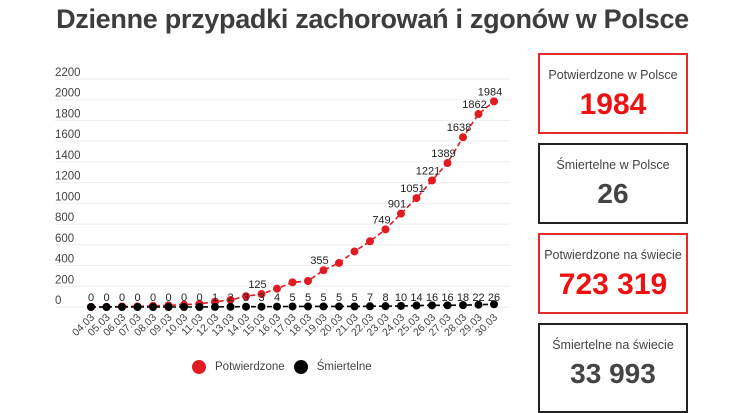  Describe the element at coordinates (332, 367) in the screenshot. I see `legend-item-deaths: Śmiertelne` at that location.